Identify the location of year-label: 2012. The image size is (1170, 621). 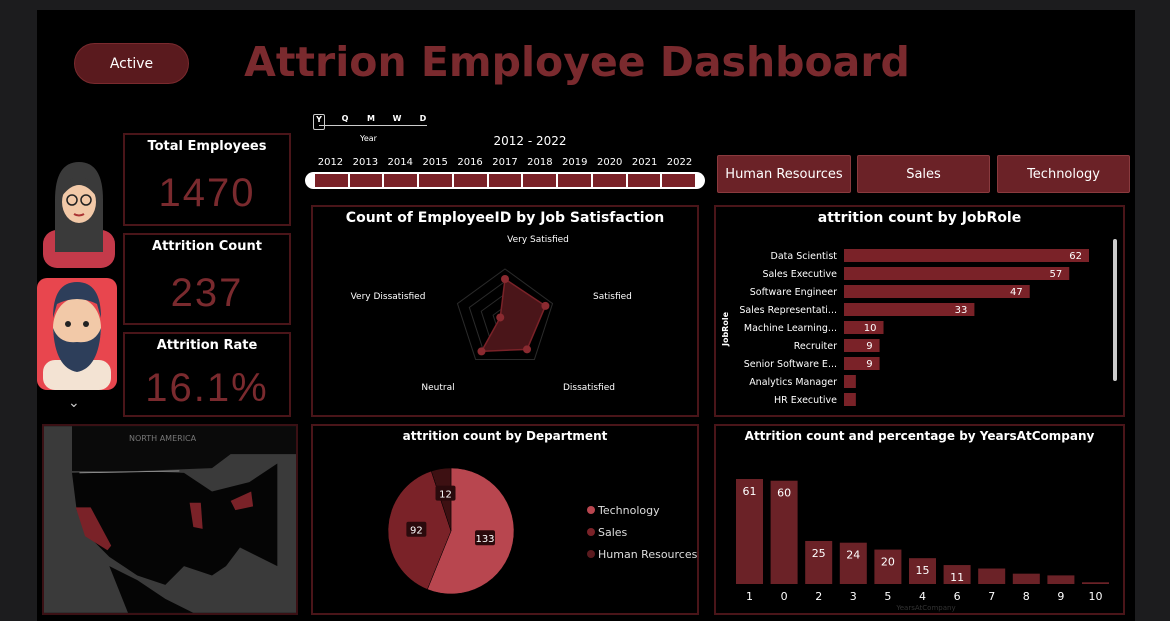
(330, 162).